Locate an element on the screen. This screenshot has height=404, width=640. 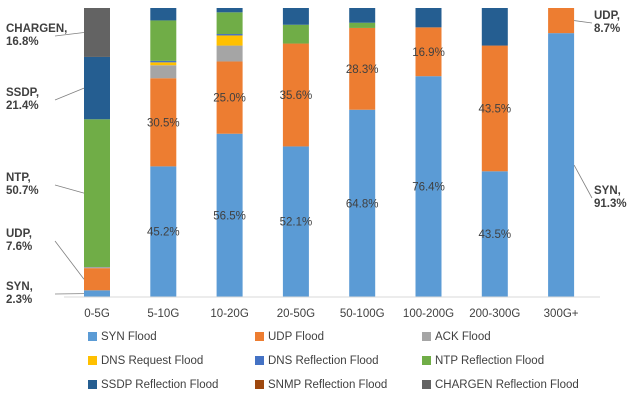
bar-segment-0-5g-syn-flood is located at coordinates (97, 293).